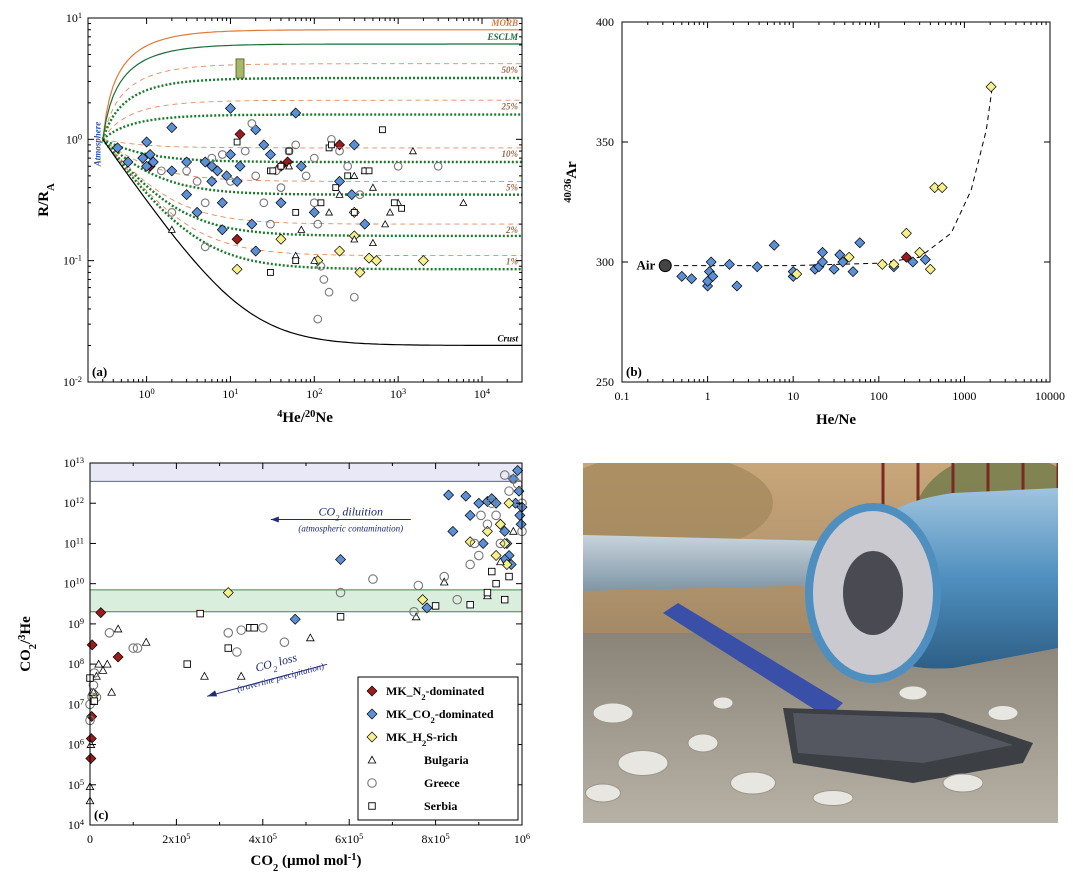 Image resolution: width=1073 pixels, height=889 pixels. I want to click on loss-arrowhead, so click(212, 693).